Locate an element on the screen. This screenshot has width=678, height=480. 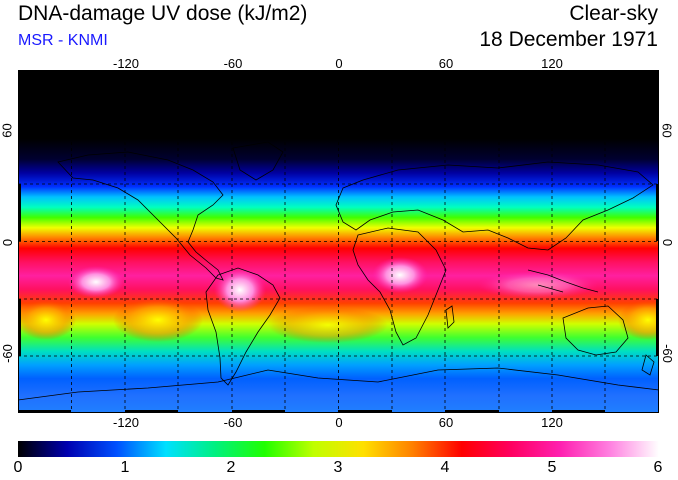
lat-tick-left: 0 is located at coordinates (8, 242).